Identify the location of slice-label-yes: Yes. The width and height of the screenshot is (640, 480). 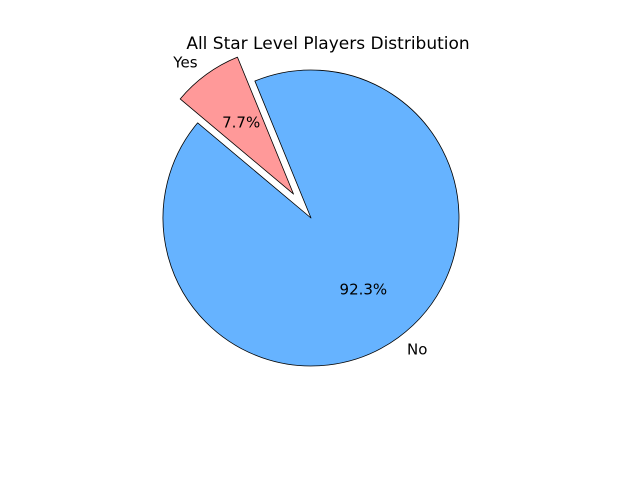
(184, 63).